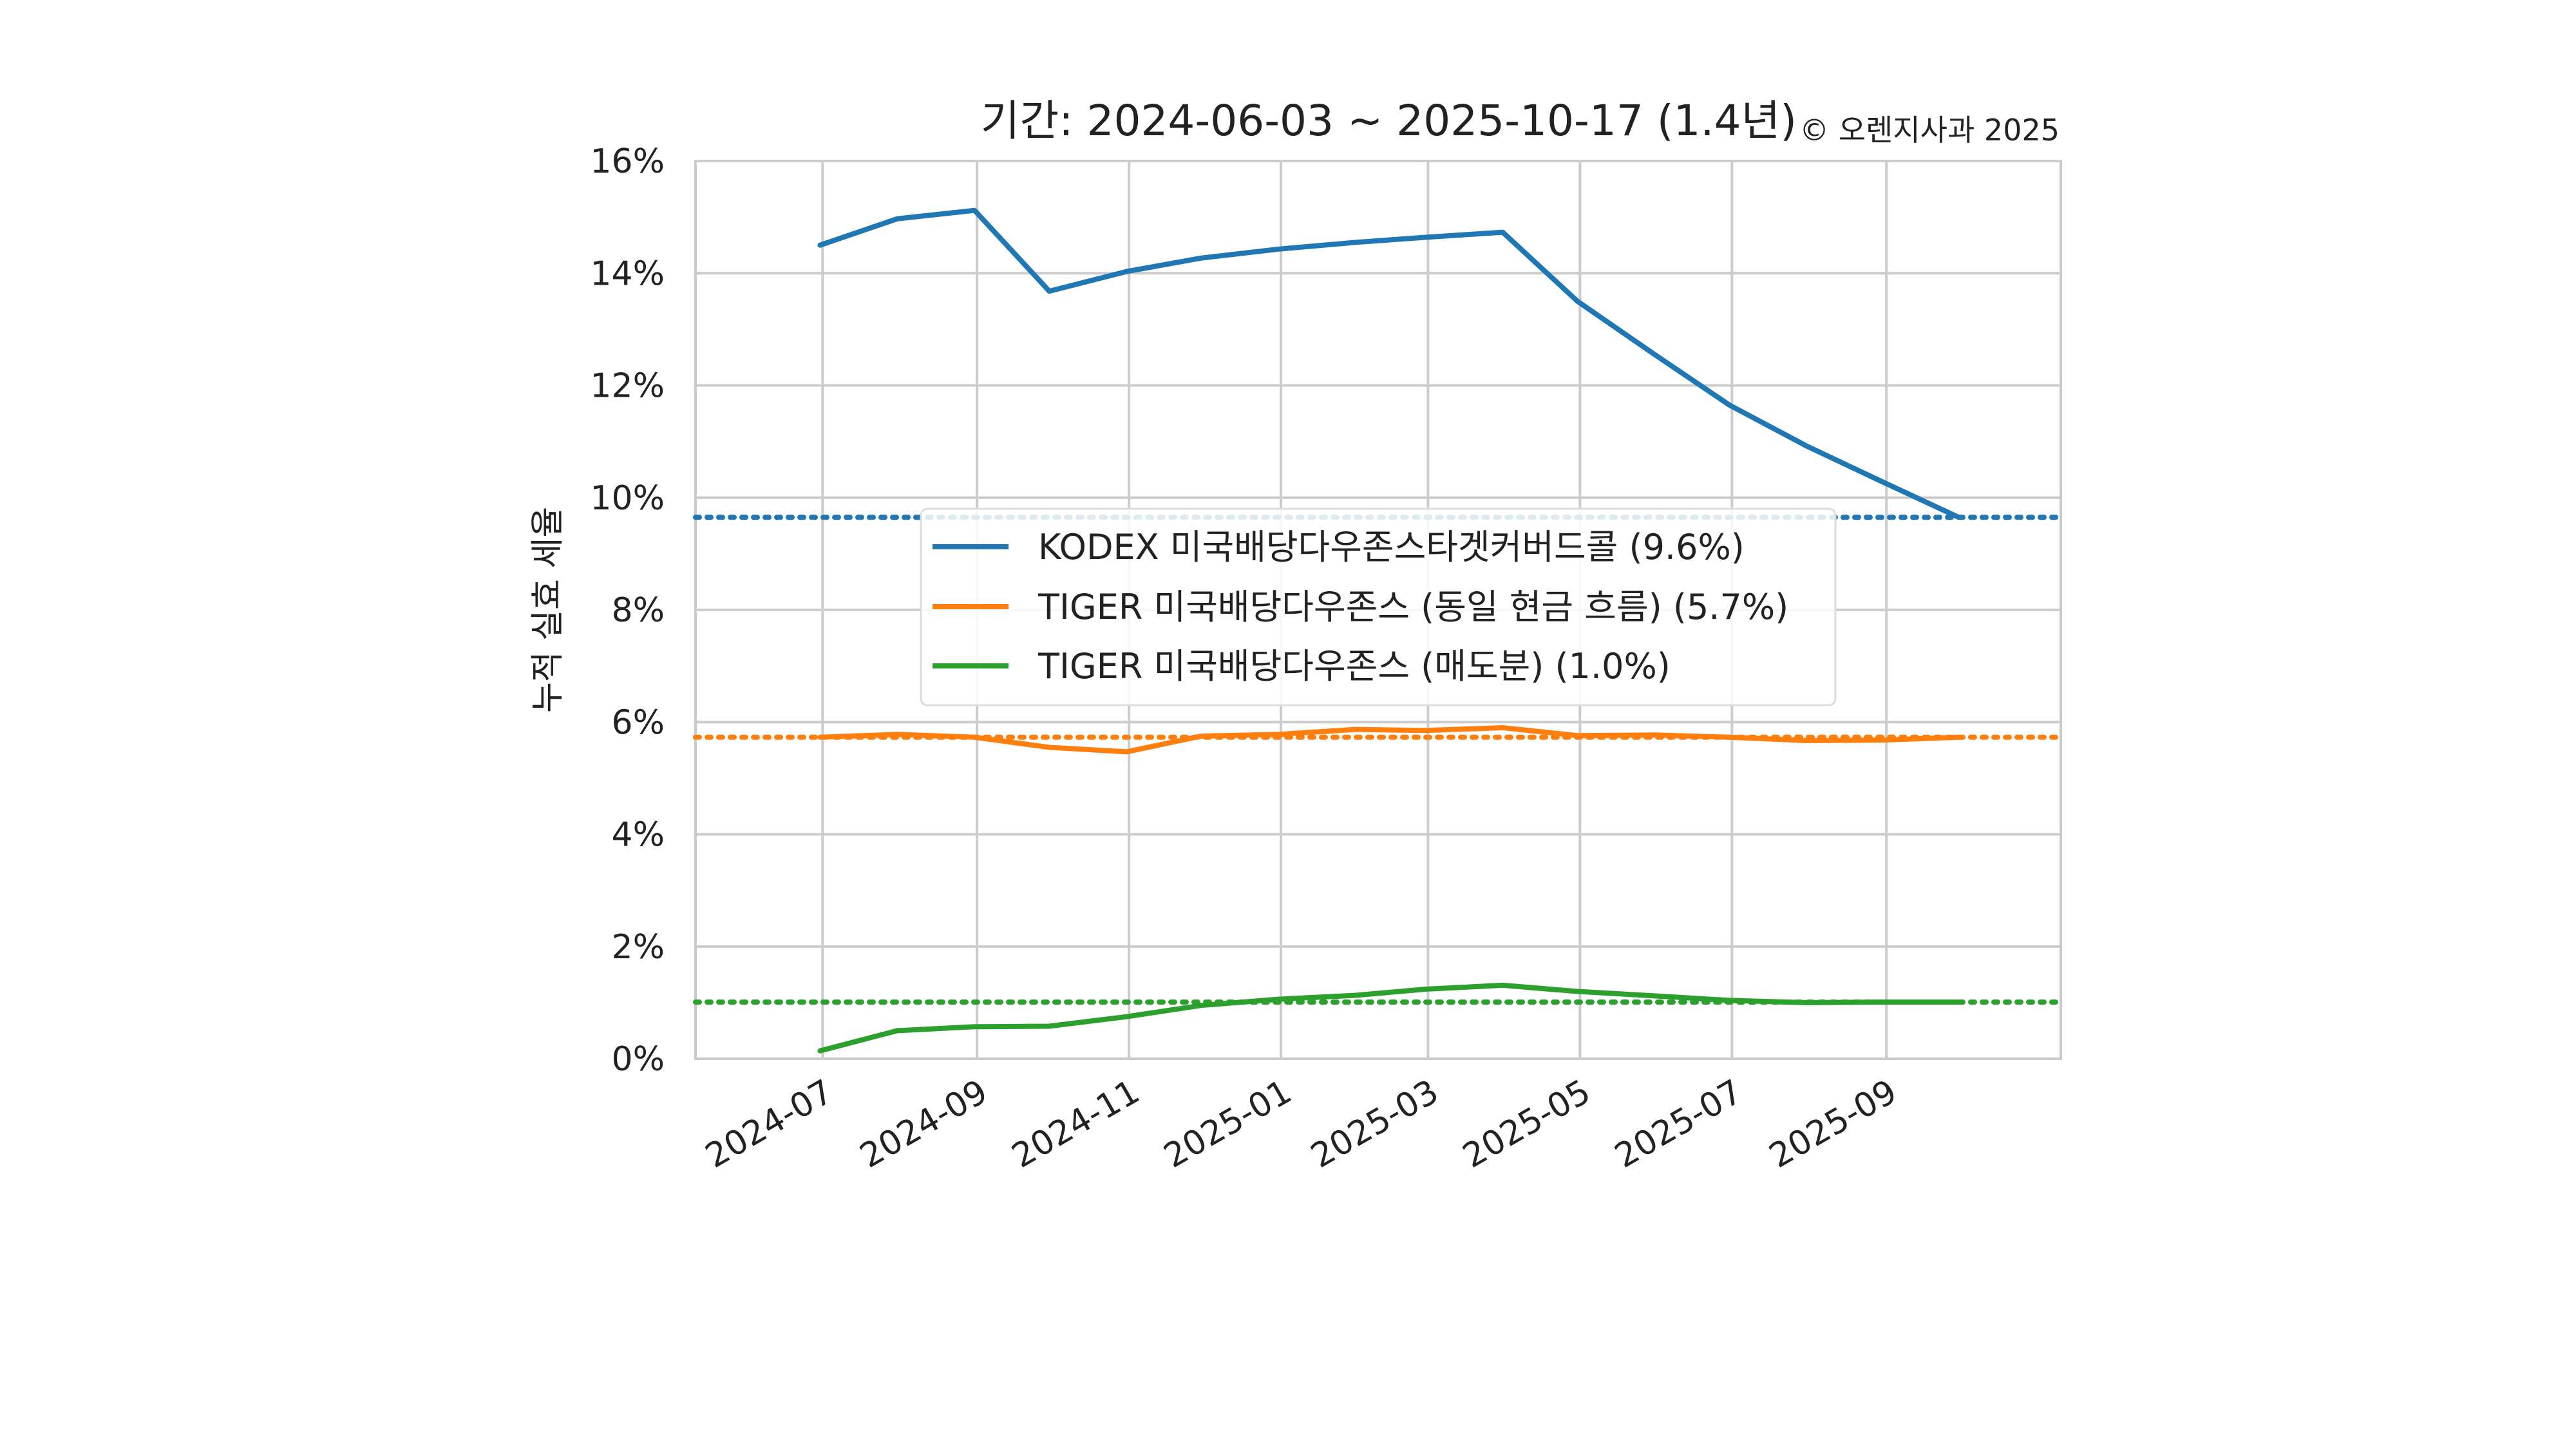 The image size is (2576, 1449). Describe the element at coordinates (627, 386) in the screenshot. I see `y-tick-label: 12%` at that location.